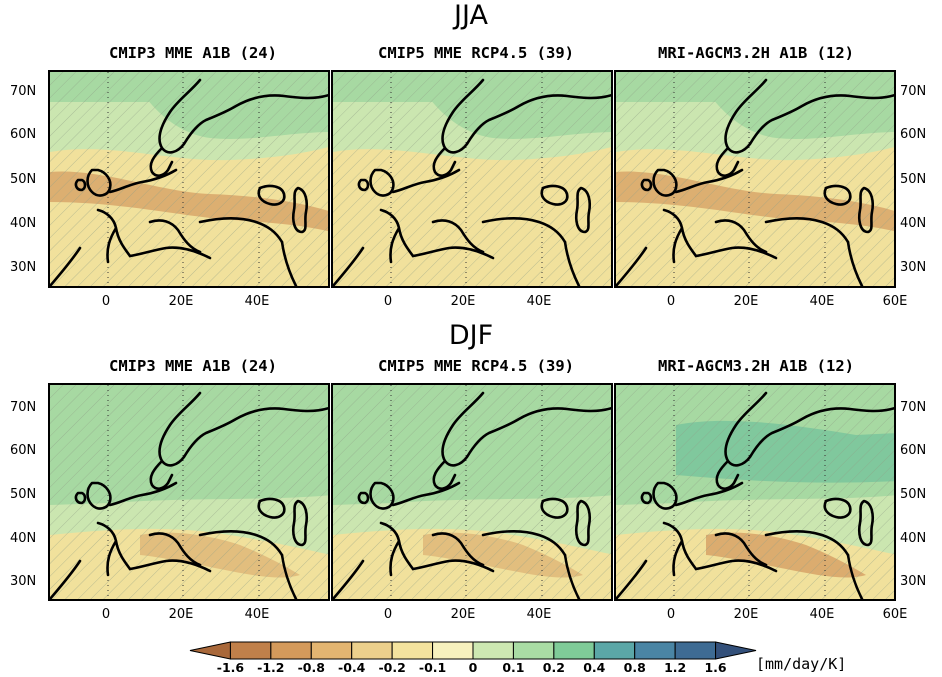 The width and height of the screenshot is (942, 677). What do you see at coordinates (675, 667) in the screenshot?
I see `colorbar-tick-label: 1.2` at bounding box center [675, 667].